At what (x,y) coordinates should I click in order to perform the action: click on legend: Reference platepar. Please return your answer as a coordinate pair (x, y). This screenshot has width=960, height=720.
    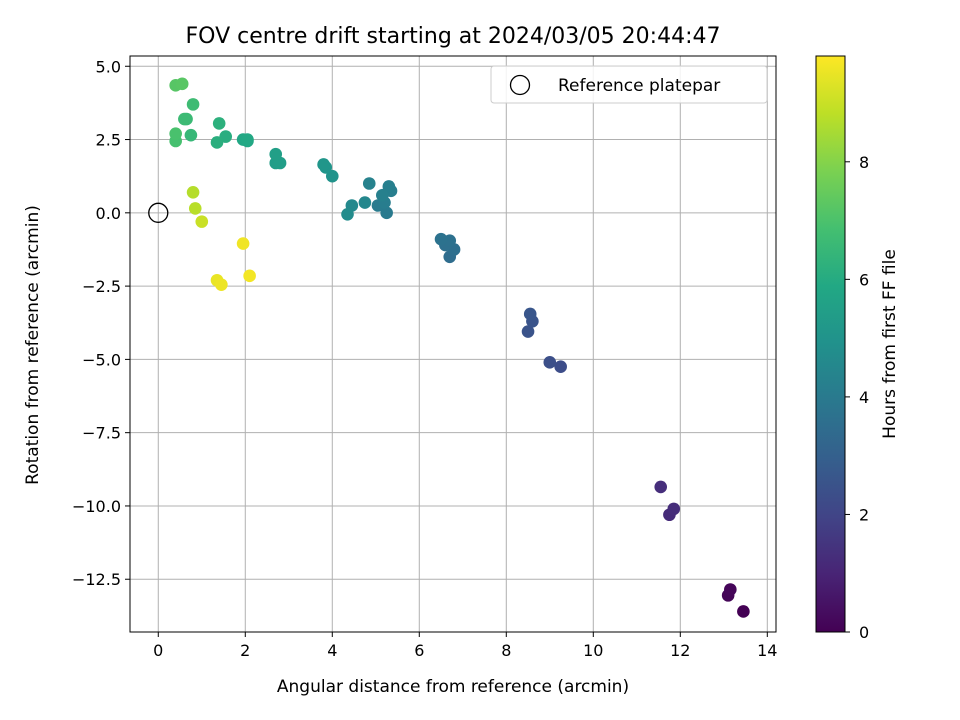
    Looking at the image, I should click on (629, 84).